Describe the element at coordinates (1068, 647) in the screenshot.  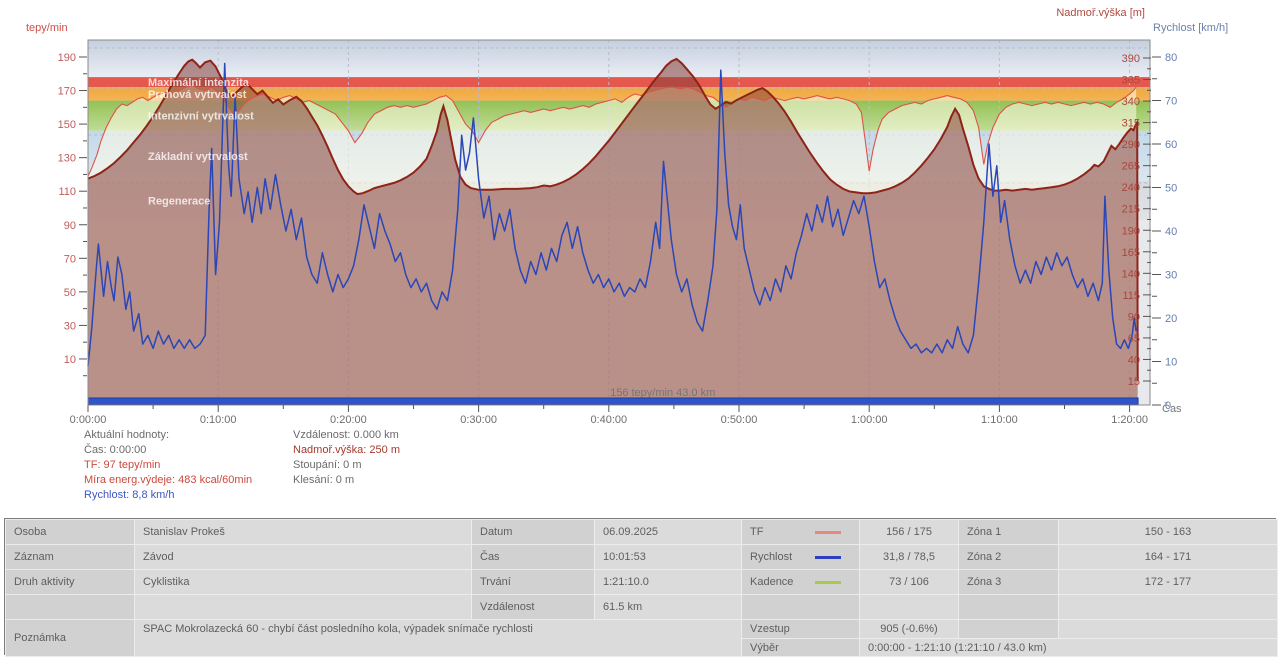
I see `selection-value: 0:00:00 - 1:21:10 (1:21:10 / 43.0 km)` at that location.